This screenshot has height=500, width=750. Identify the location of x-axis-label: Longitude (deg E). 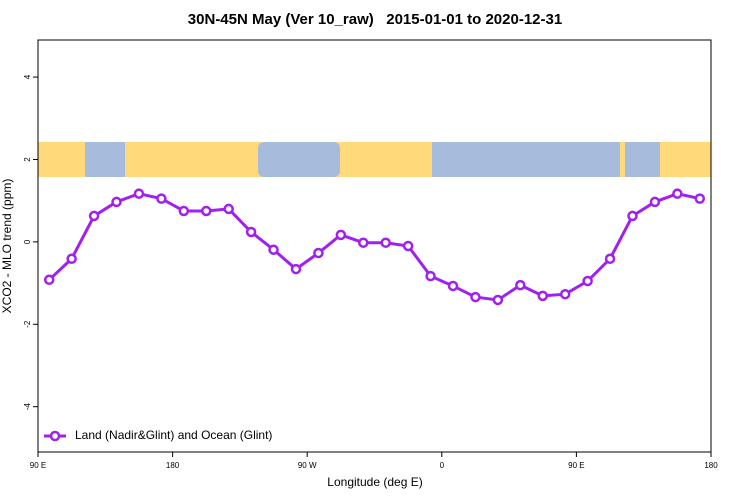
(374, 482).